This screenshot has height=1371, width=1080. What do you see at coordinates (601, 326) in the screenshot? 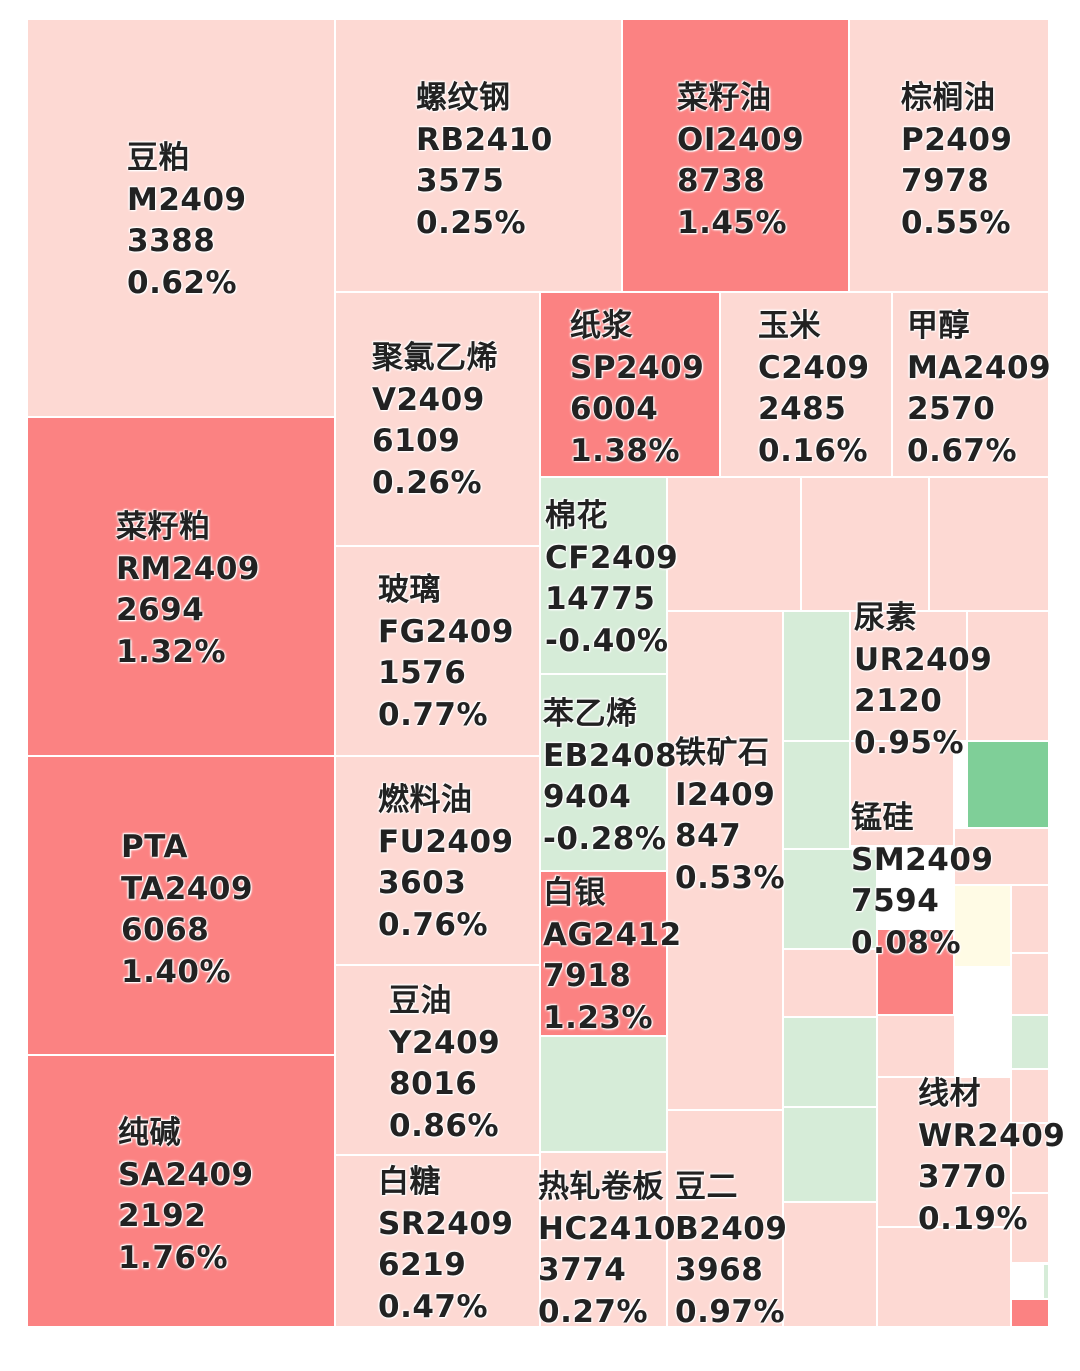
I see `commodity-name: 纸浆` at bounding box center [601, 326].